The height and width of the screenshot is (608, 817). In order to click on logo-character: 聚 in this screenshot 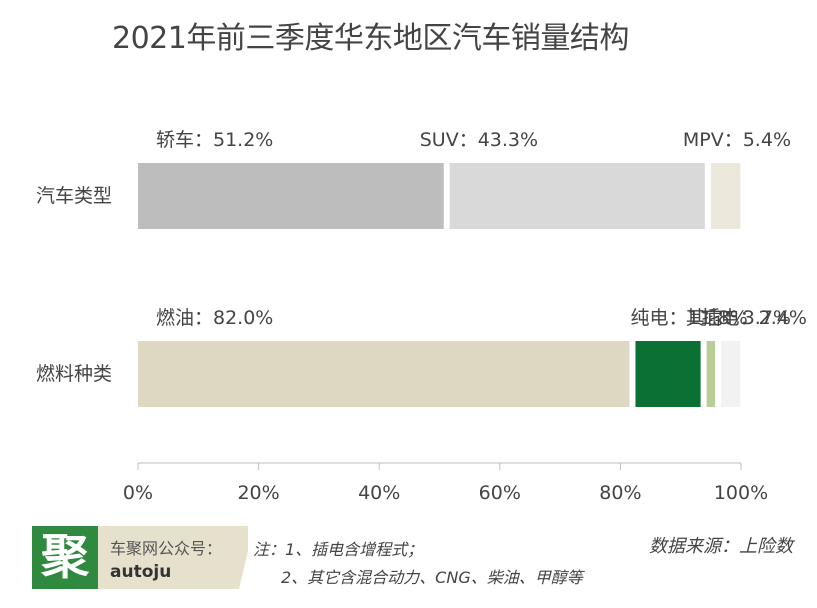, I will do `click(64, 557)`.